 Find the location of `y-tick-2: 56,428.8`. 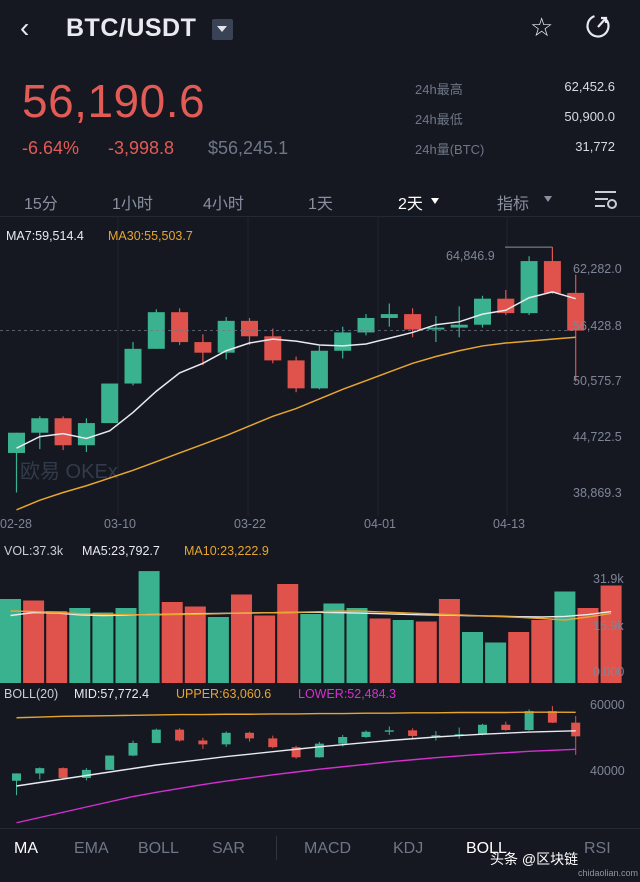

y-tick-2: 56,428.8 is located at coordinates (597, 326).